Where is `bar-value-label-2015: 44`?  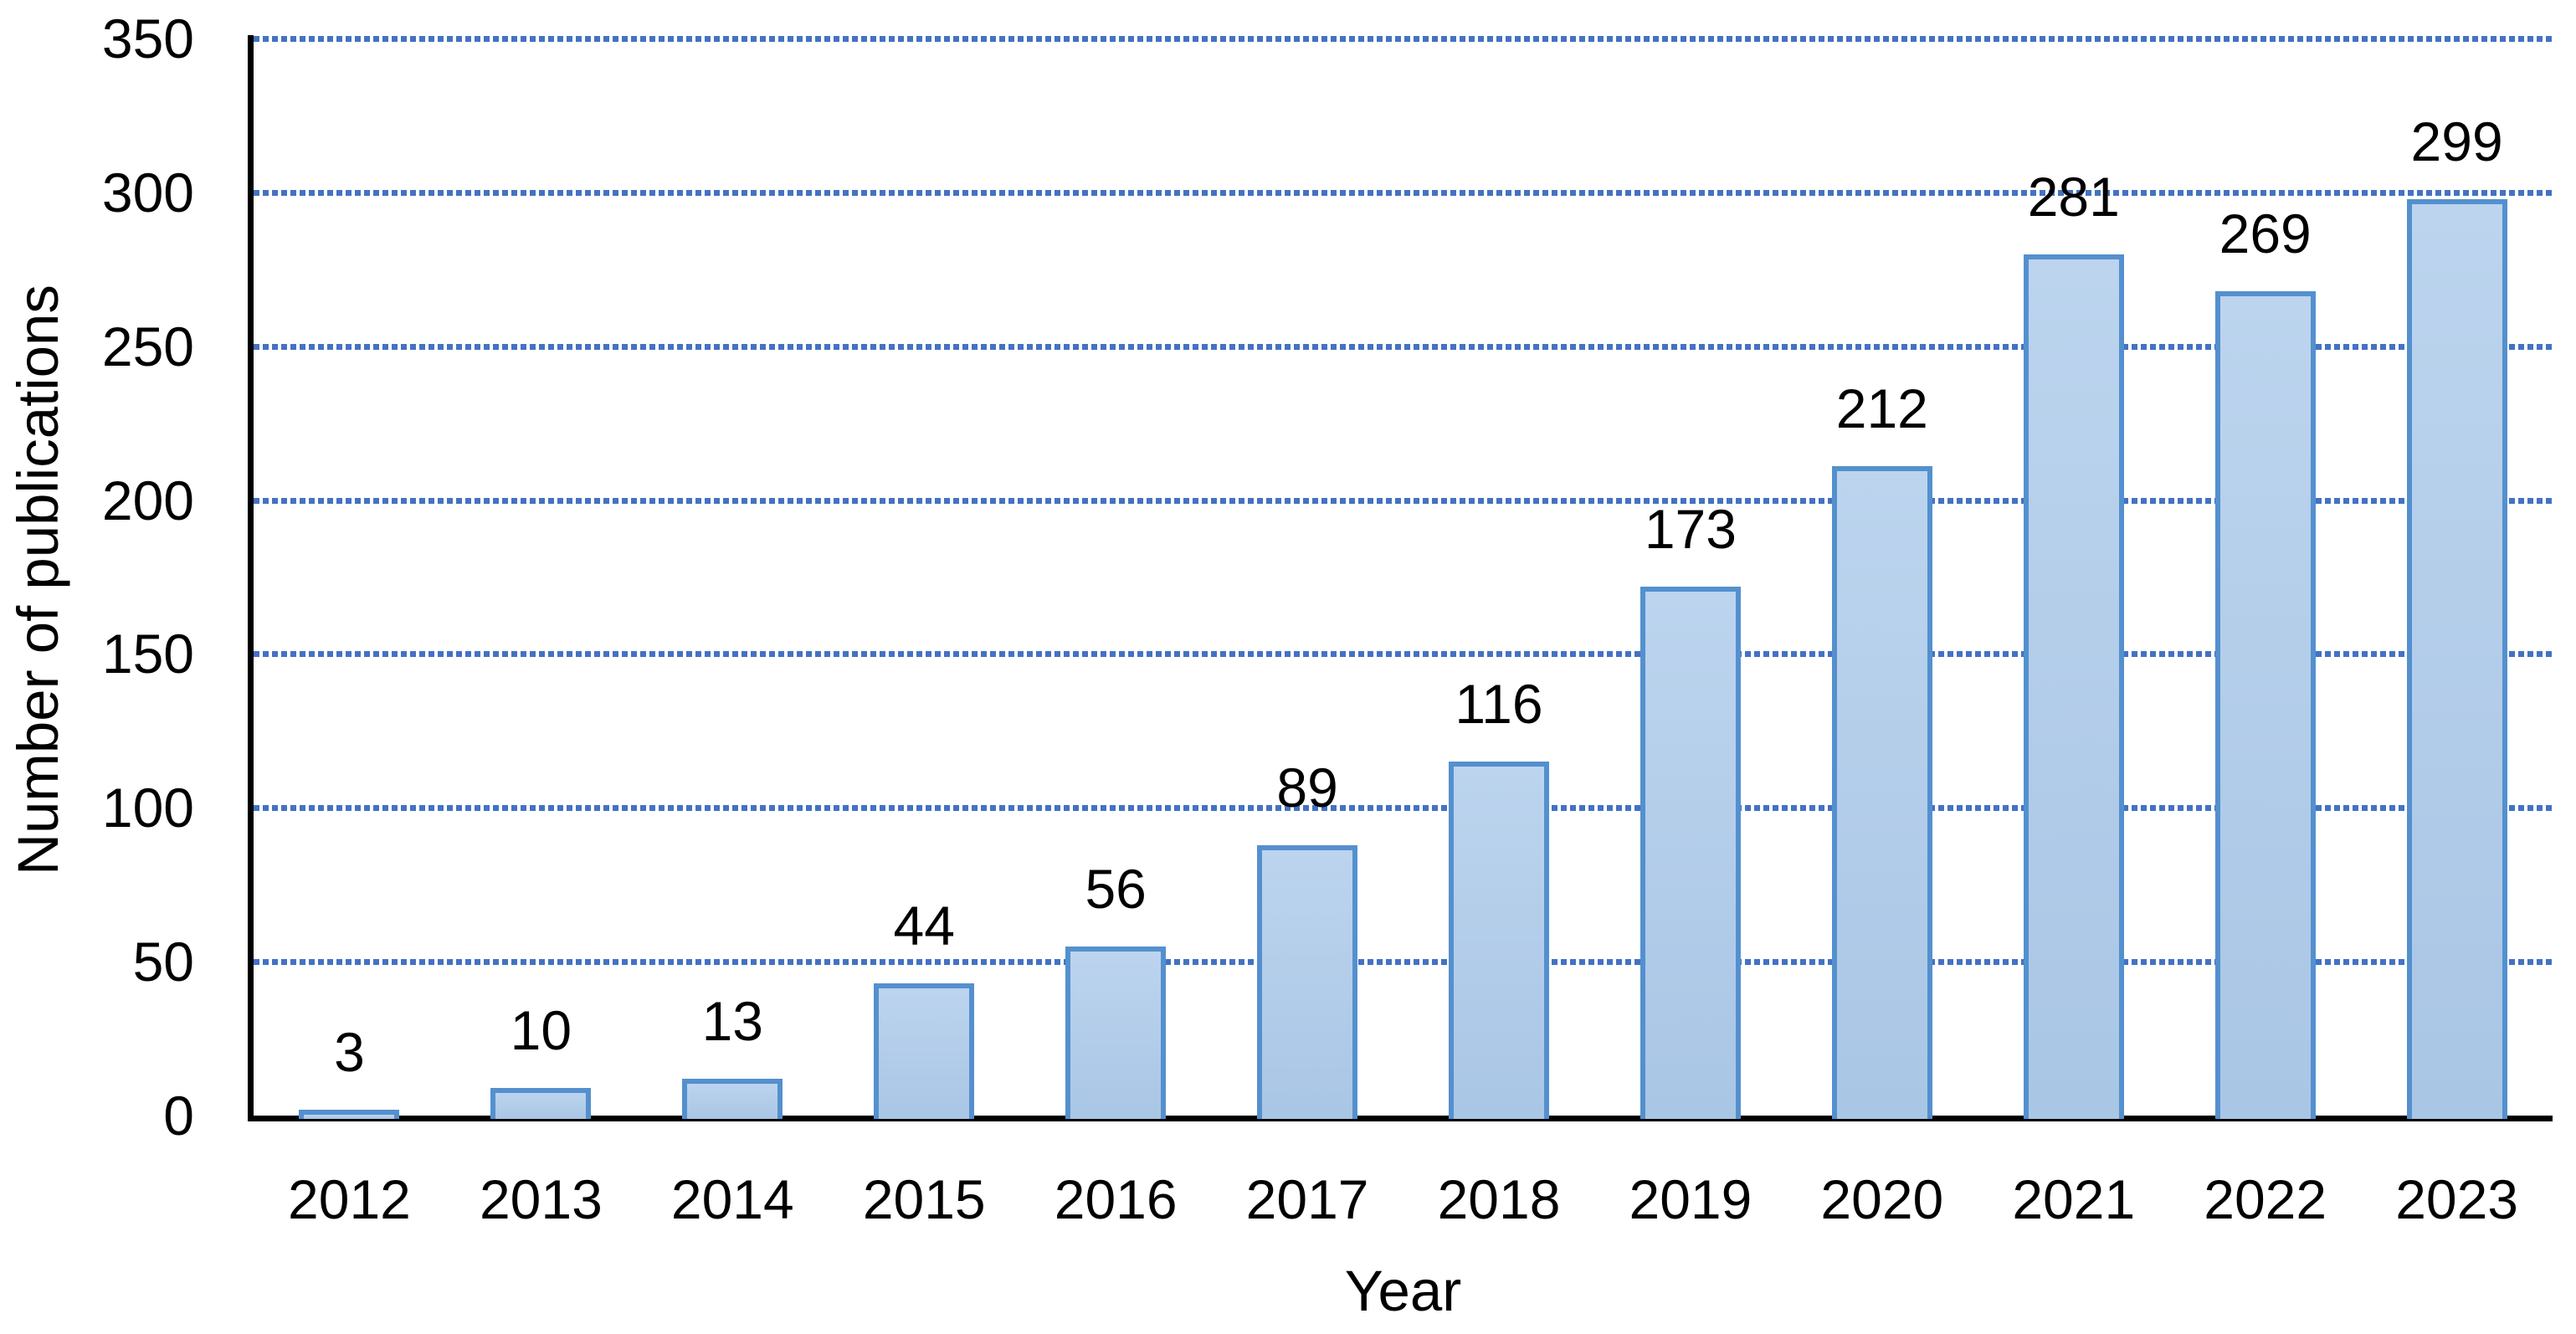 bar-value-label-2015: 44 is located at coordinates (924, 926).